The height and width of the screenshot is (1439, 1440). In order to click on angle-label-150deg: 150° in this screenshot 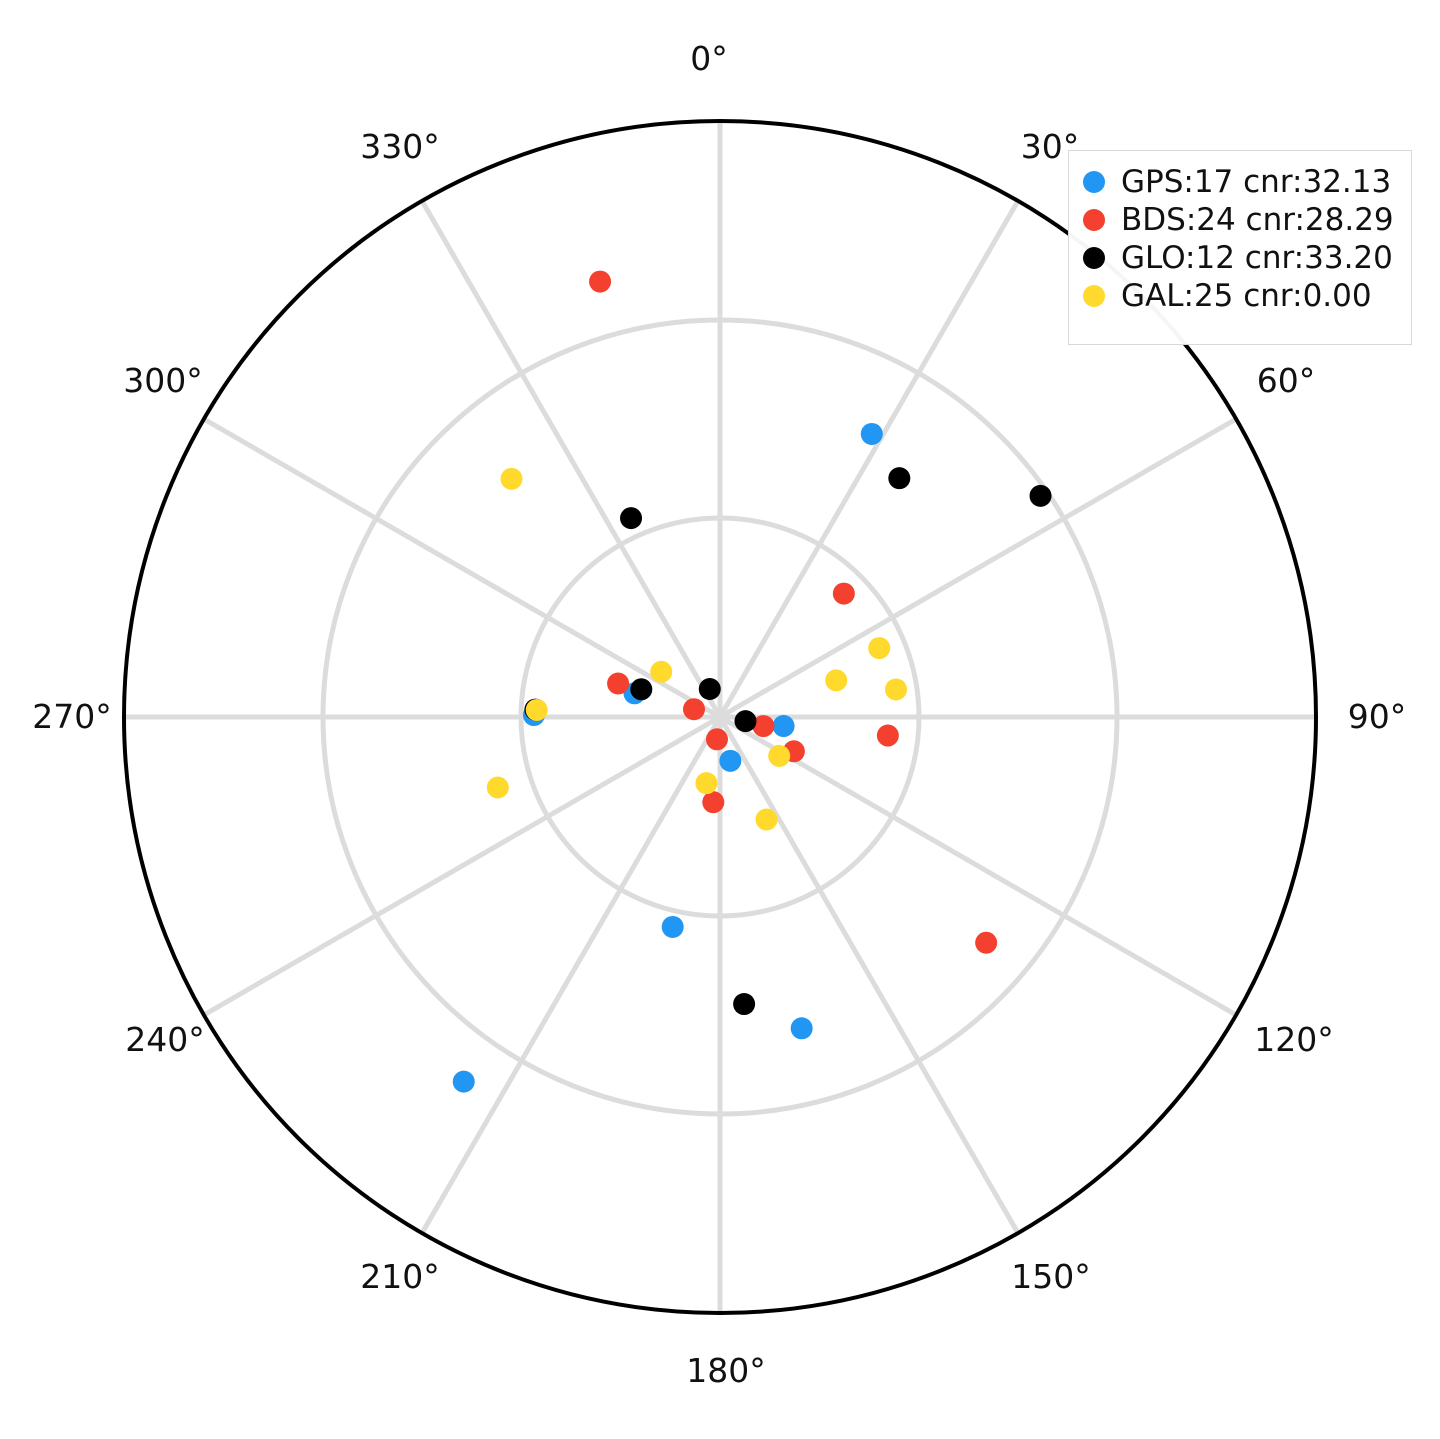, I will do `click(1051, 1276)`.